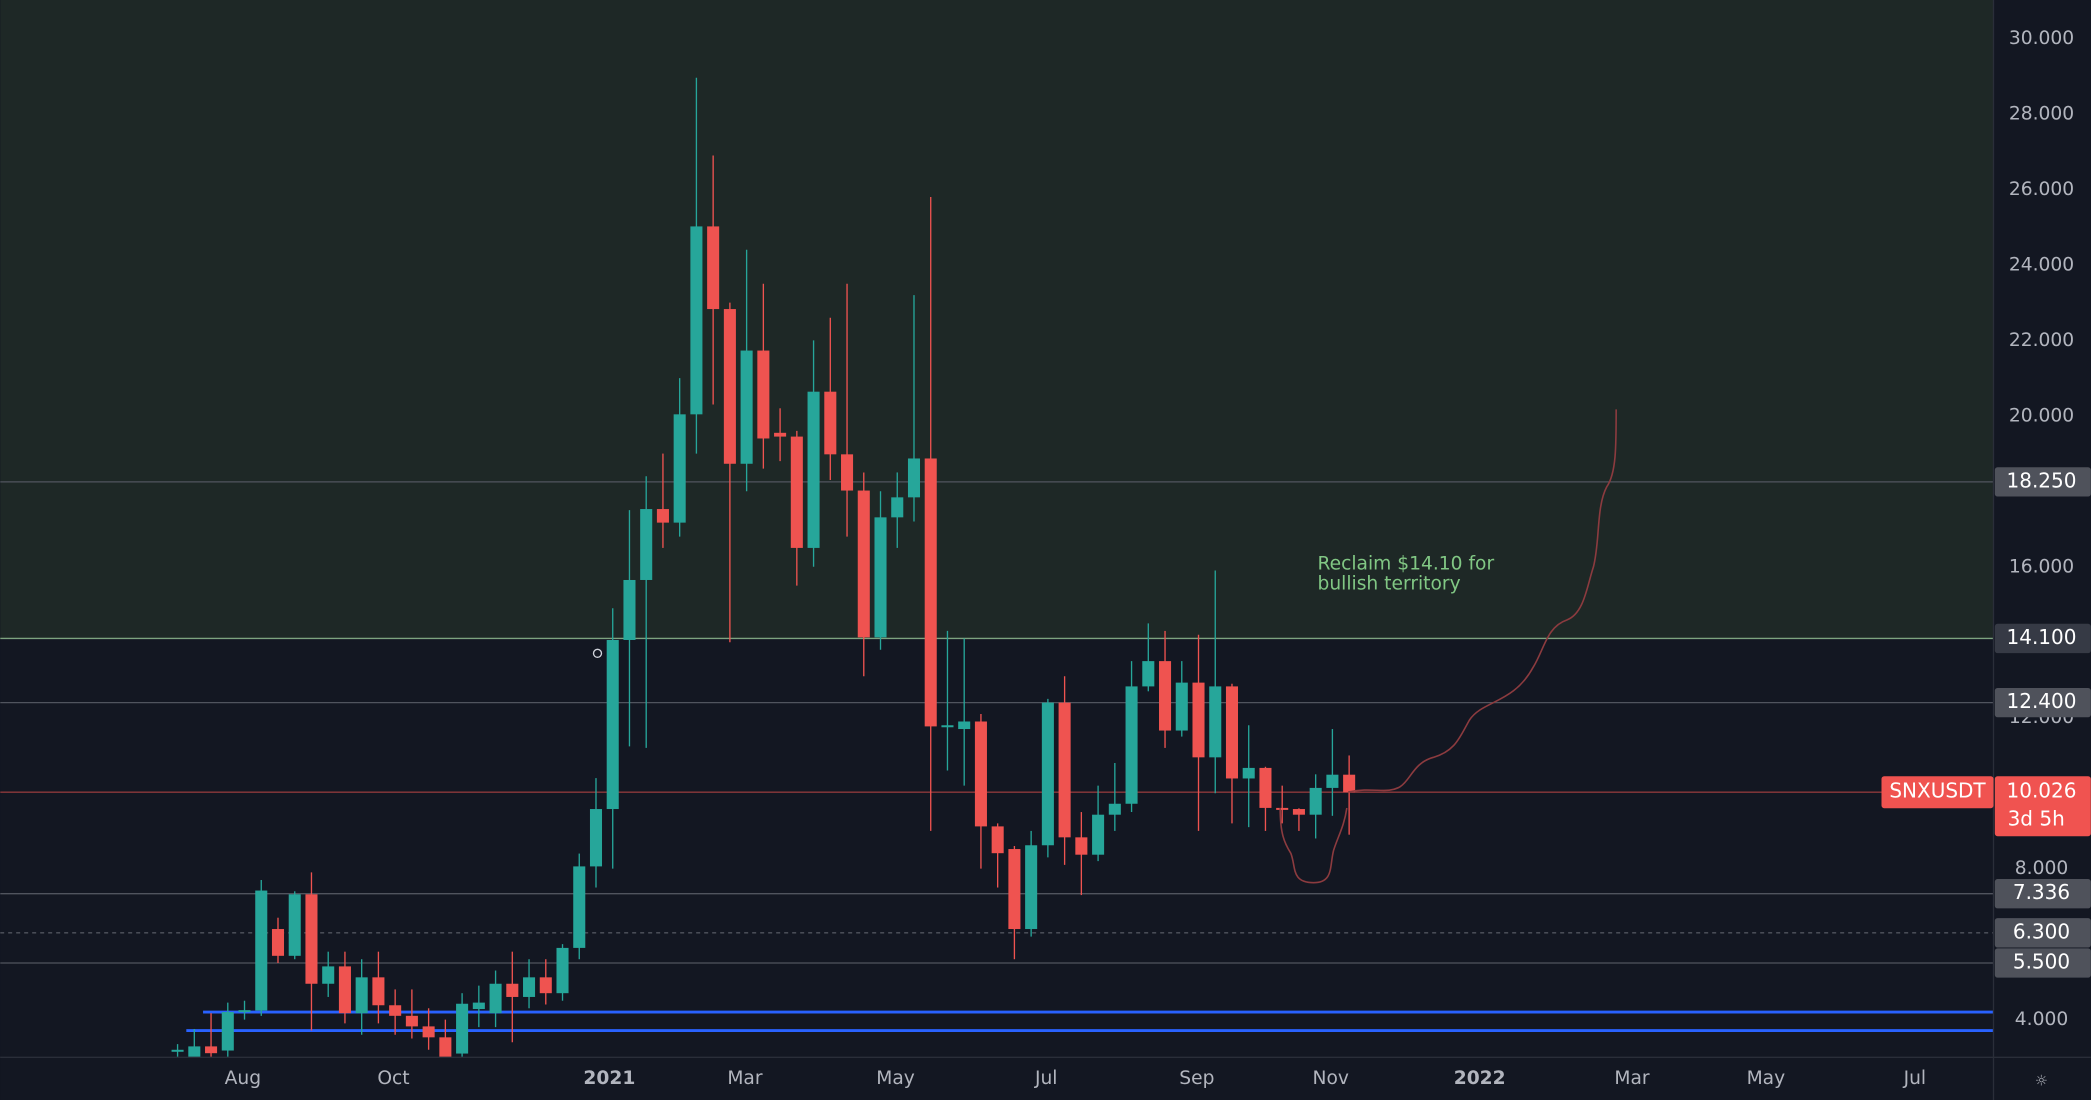 The width and height of the screenshot is (2091, 1100). What do you see at coordinates (2041, 1080) in the screenshot?
I see `settings-icon: ☼` at bounding box center [2041, 1080].